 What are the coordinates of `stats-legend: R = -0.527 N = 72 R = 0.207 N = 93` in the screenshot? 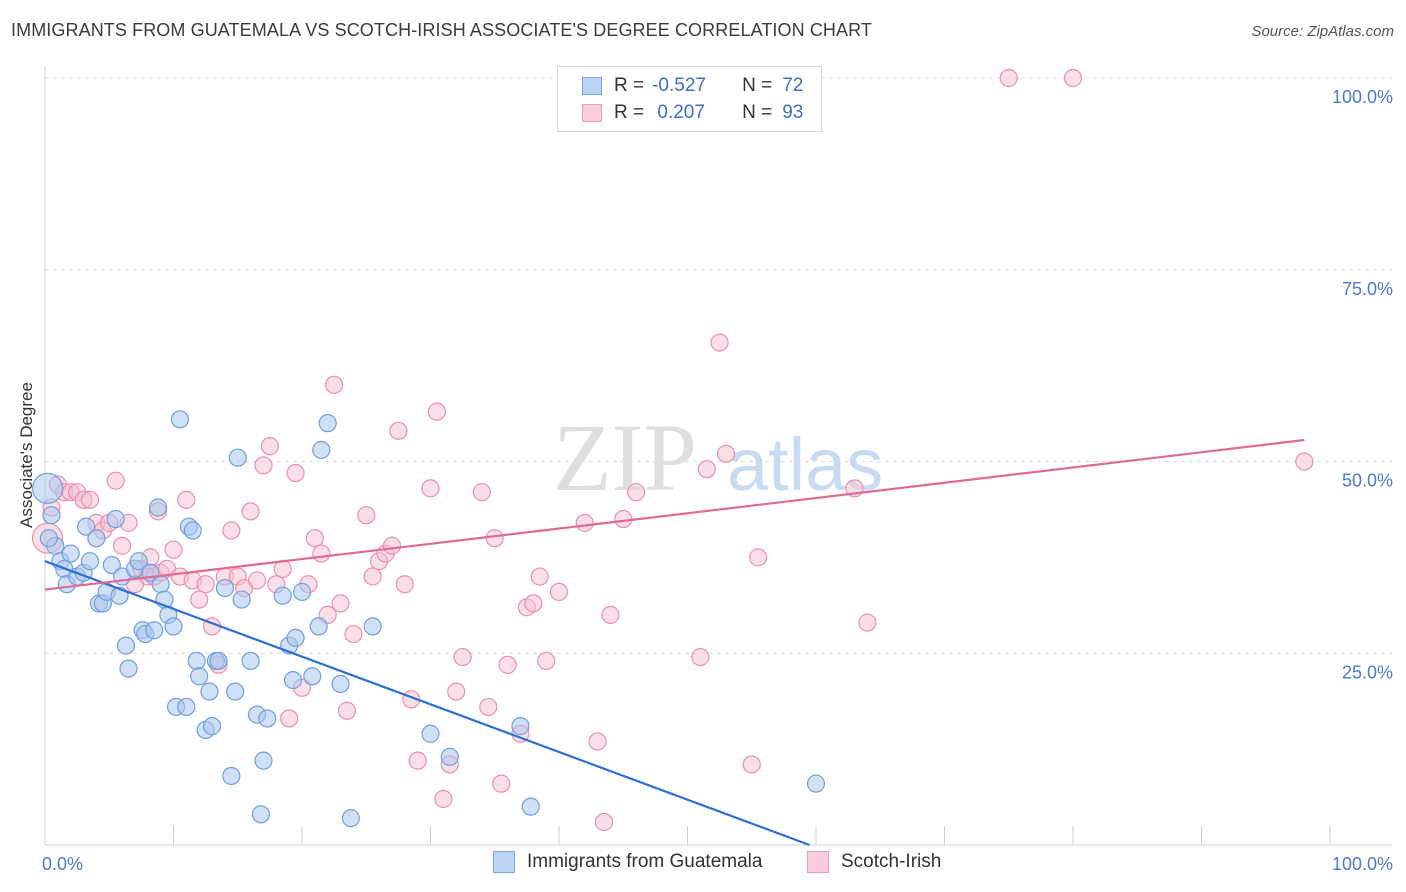 It's located at (689, 99).